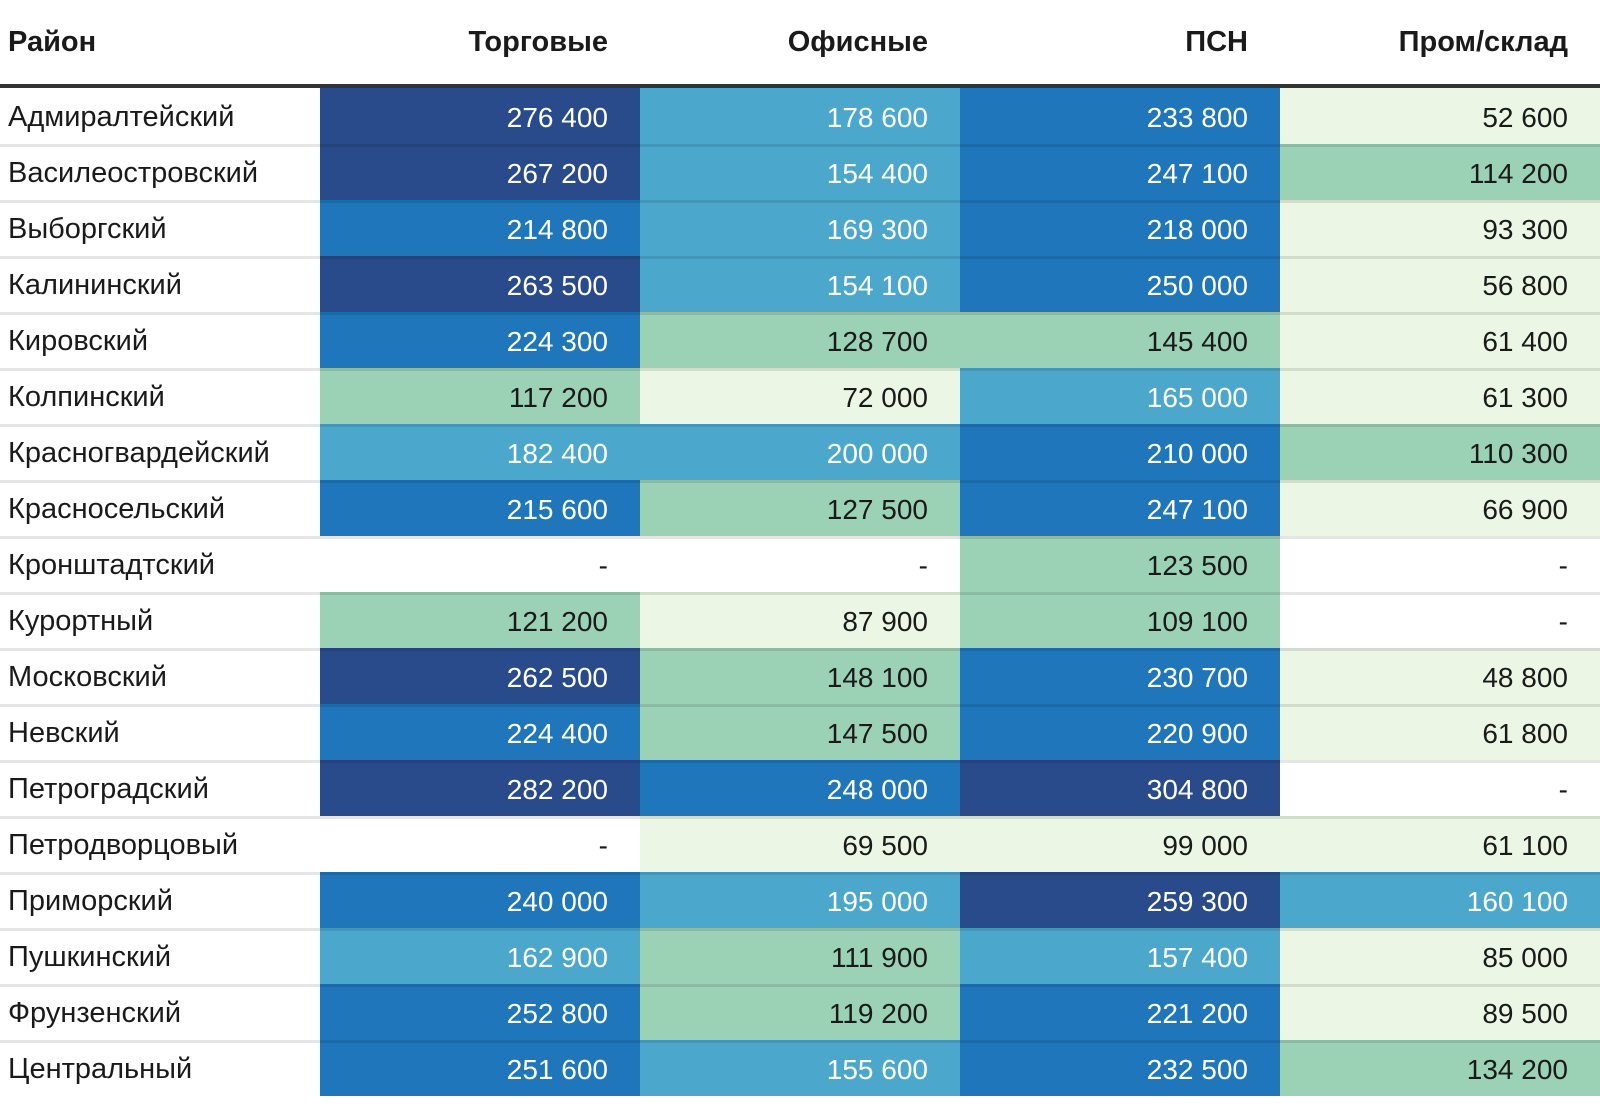 Image resolution: width=1600 pixels, height=1114 pixels. I want to click on value-cell: 99 000, so click(1120, 844).